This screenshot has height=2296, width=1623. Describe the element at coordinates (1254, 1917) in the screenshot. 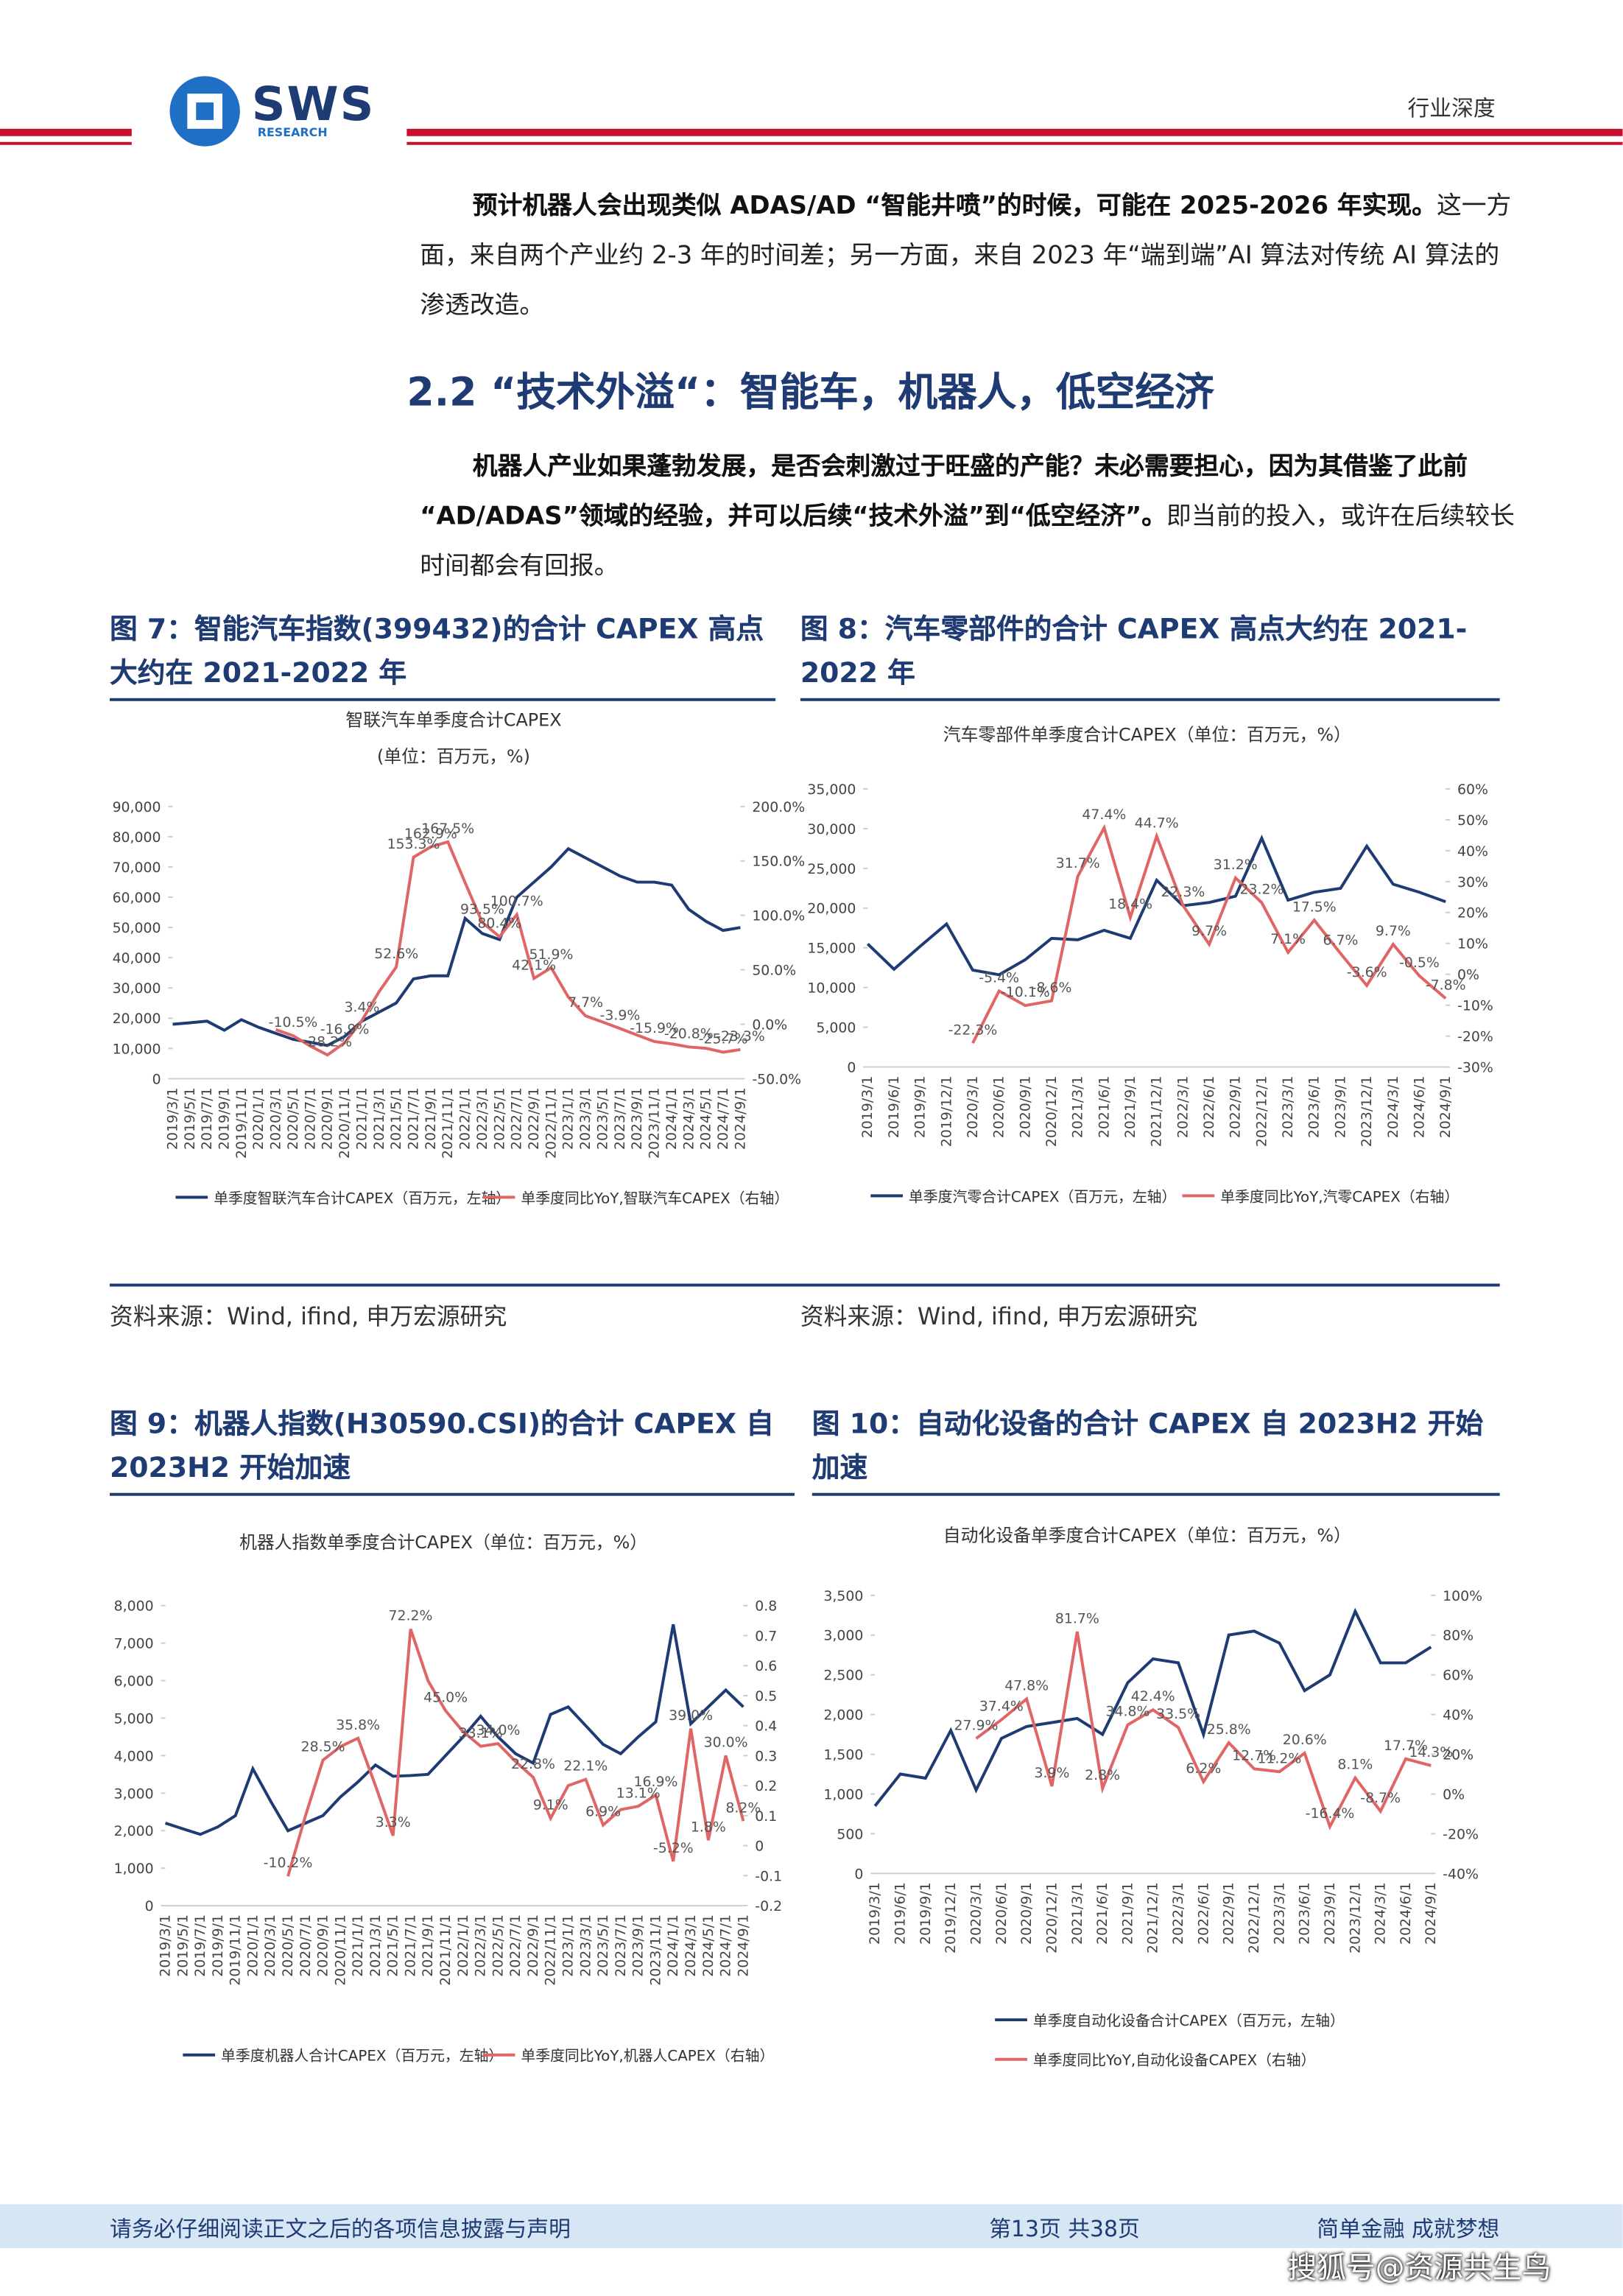

I see `x-tick-label: 2022/12/1` at that location.